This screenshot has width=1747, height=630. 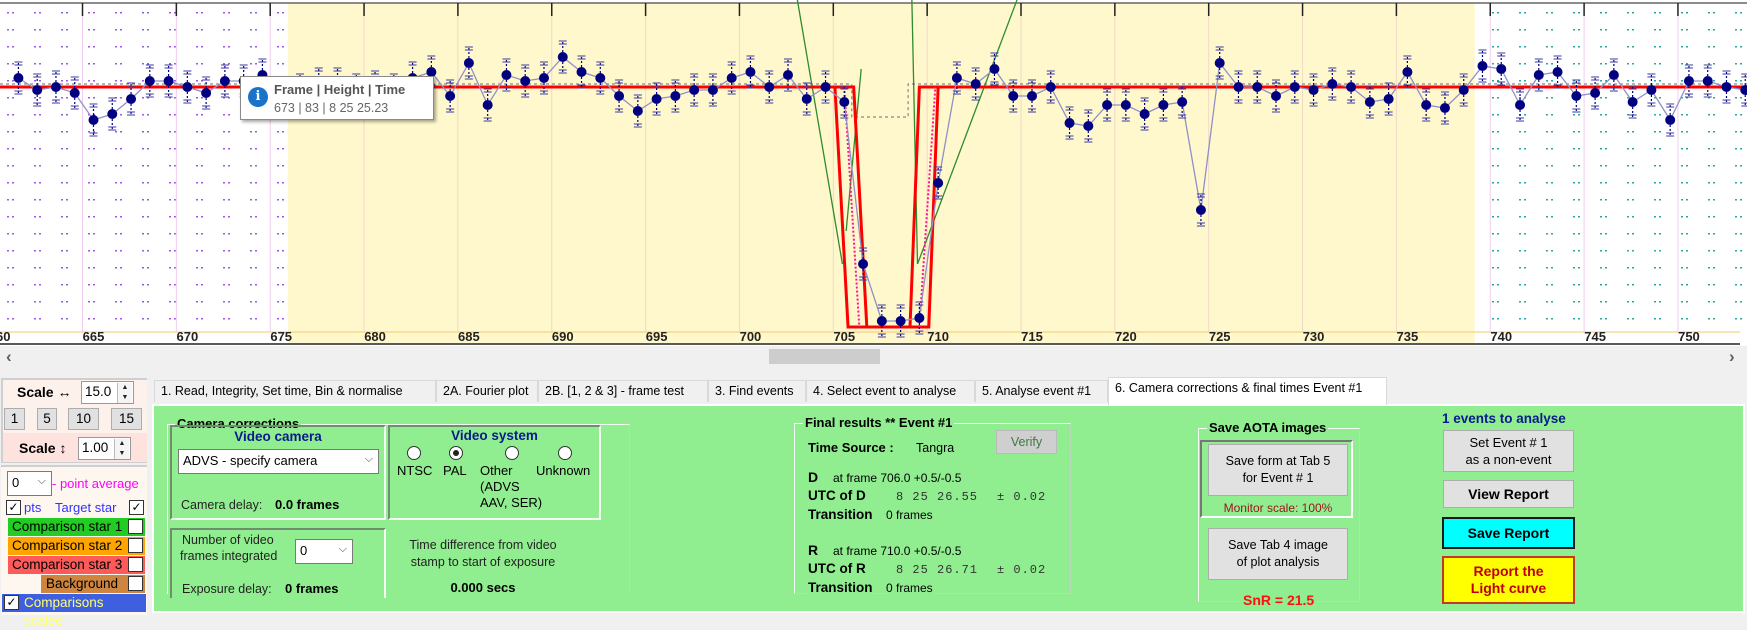 I want to click on tab-fourier-plot: 2A. Fourier plot, so click(x=487, y=391).